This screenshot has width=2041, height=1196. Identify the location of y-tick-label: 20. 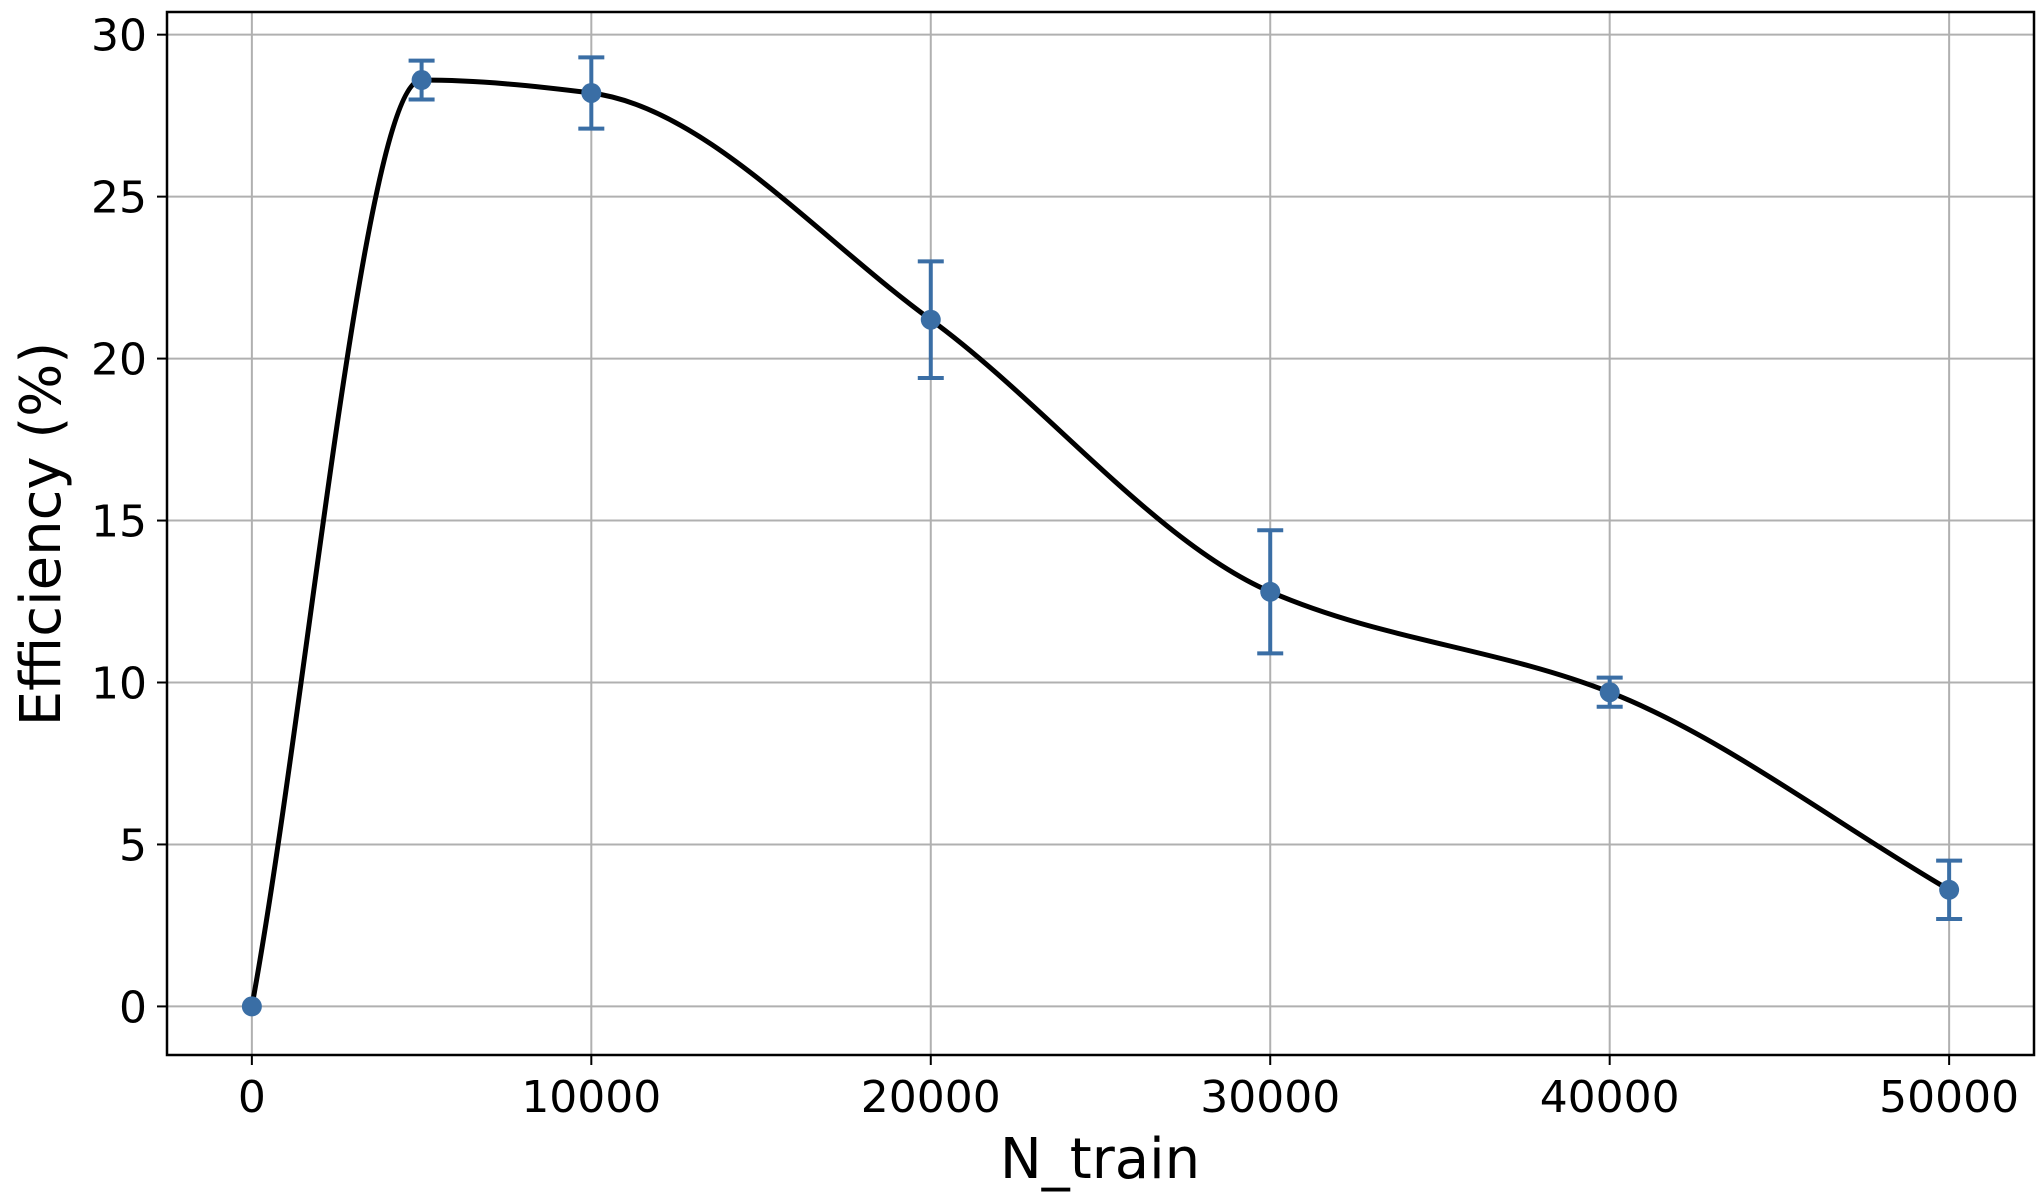
(119, 360).